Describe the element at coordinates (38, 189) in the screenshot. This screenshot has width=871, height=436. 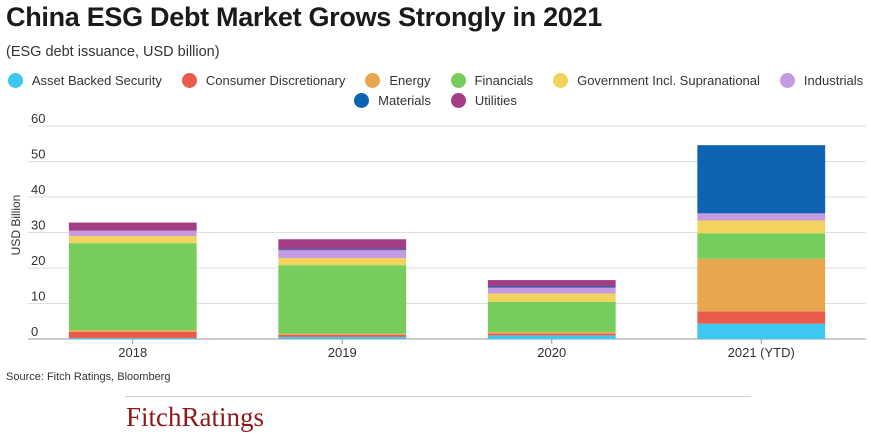
I see `y-tick-label: 40` at that location.